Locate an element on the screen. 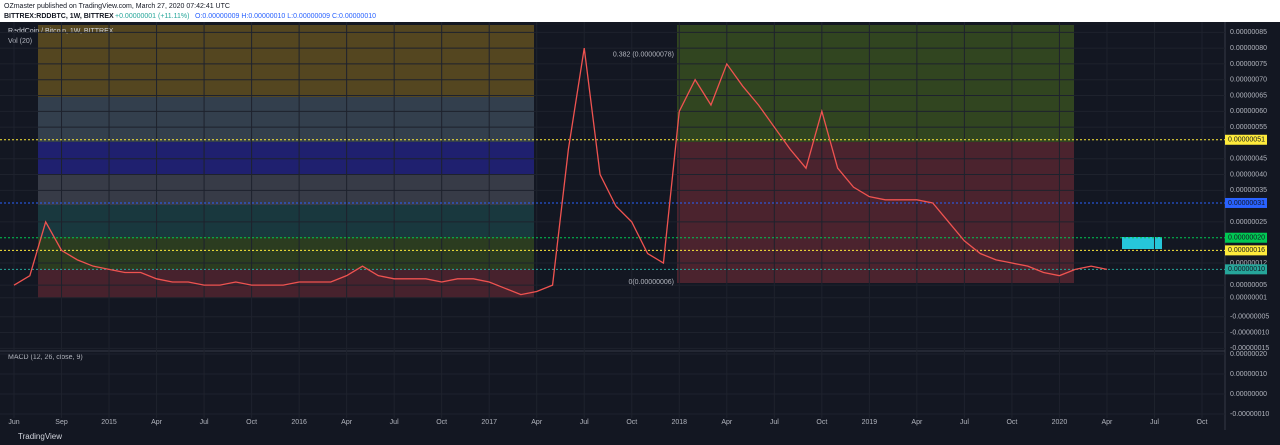 This screenshot has height=445, width=1280. change: +0.00000001 (+11.11%) is located at coordinates (152, 16).